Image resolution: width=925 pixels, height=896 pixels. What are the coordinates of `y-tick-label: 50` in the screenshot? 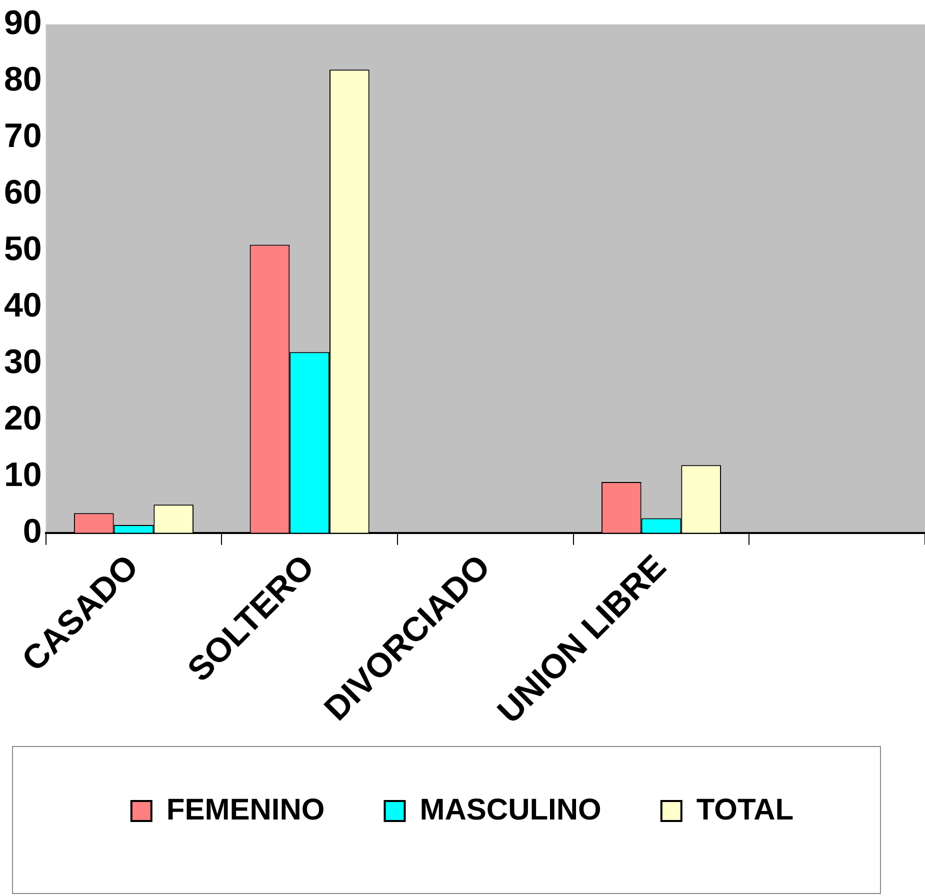 It's located at (23, 249).